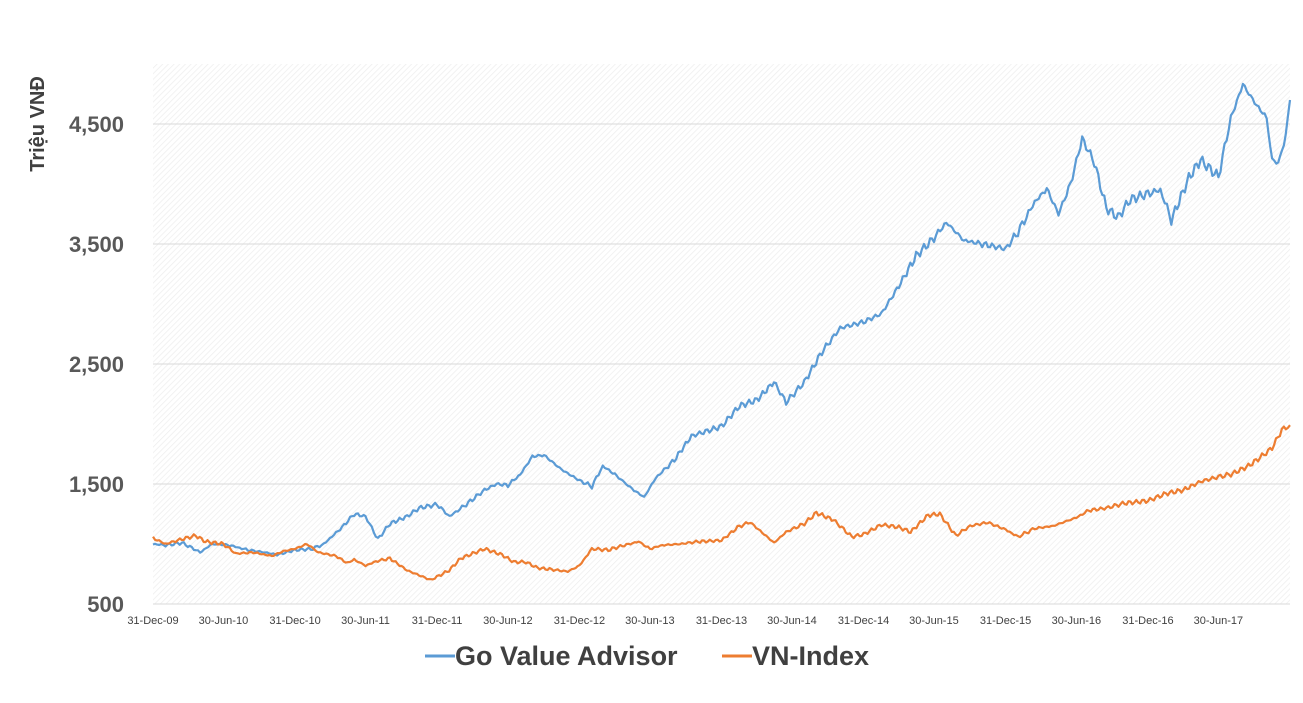 Image resolution: width=1303 pixels, height=703 pixels. What do you see at coordinates (224, 621) in the screenshot?
I see `x-tick-label: 30-Jun-10` at bounding box center [224, 621].